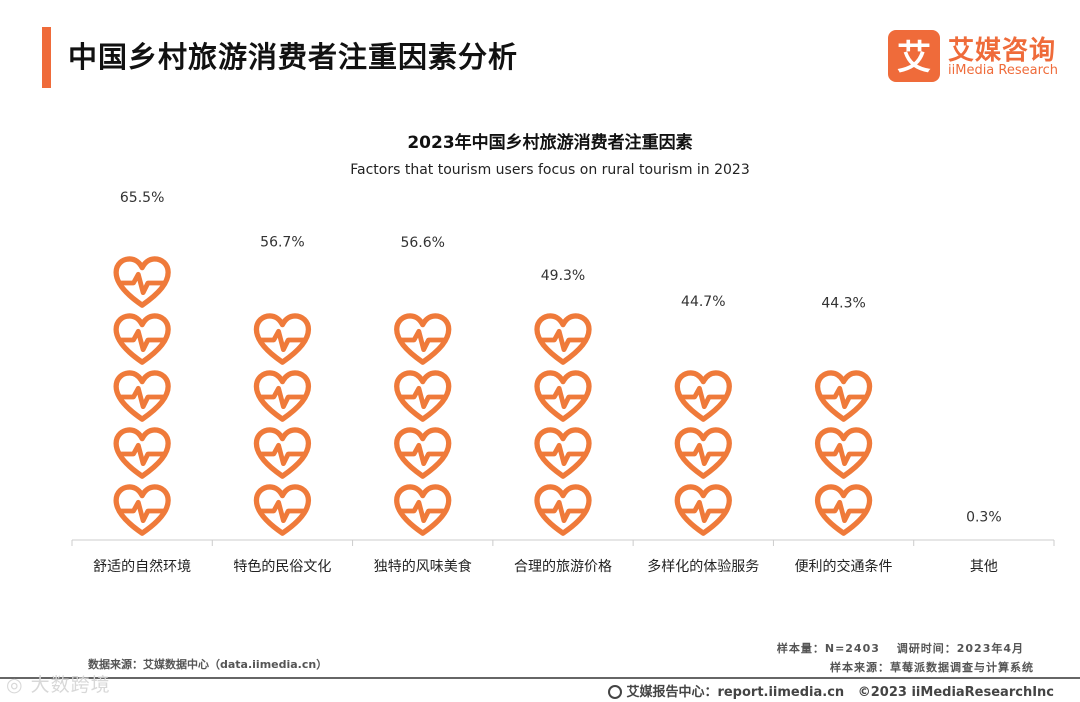 This screenshot has width=1080, height=702. Describe the element at coordinates (293, 57) in the screenshot. I see `page-title: 中国乡村旅游消费者注重因素分析` at that location.